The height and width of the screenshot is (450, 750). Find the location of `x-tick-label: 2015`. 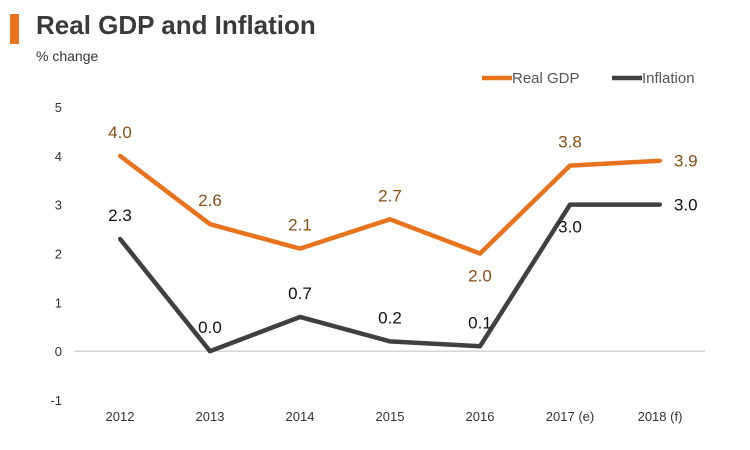

x-tick-label: 2015 is located at coordinates (390, 416).